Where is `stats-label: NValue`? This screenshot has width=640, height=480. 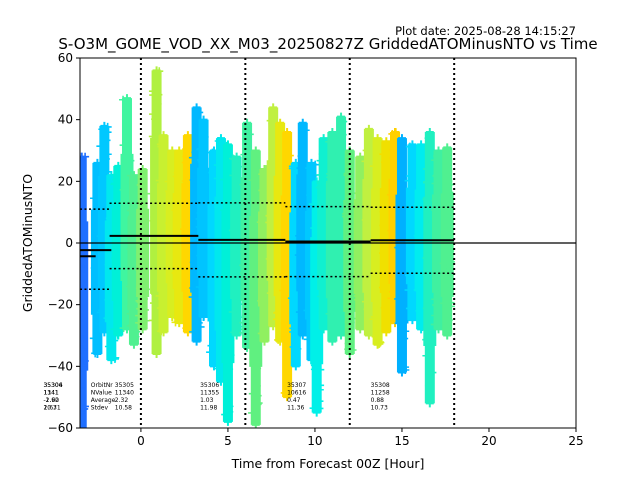
stats-label: NValue is located at coordinates (101, 393).